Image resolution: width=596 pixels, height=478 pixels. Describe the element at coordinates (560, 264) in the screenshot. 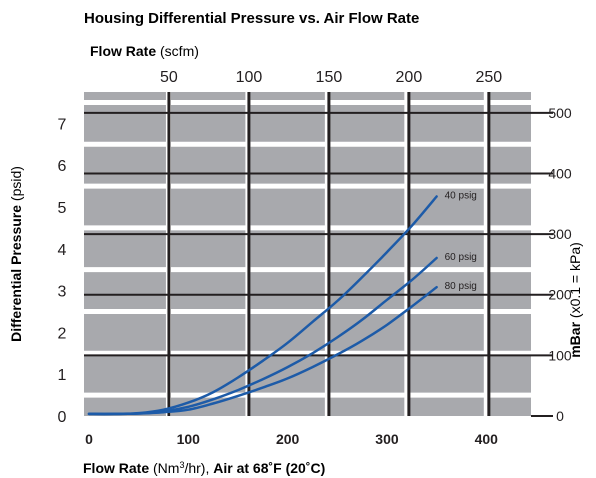

I see `right-axis-tick-labels: 0 100 200 300 400 500` at that location.